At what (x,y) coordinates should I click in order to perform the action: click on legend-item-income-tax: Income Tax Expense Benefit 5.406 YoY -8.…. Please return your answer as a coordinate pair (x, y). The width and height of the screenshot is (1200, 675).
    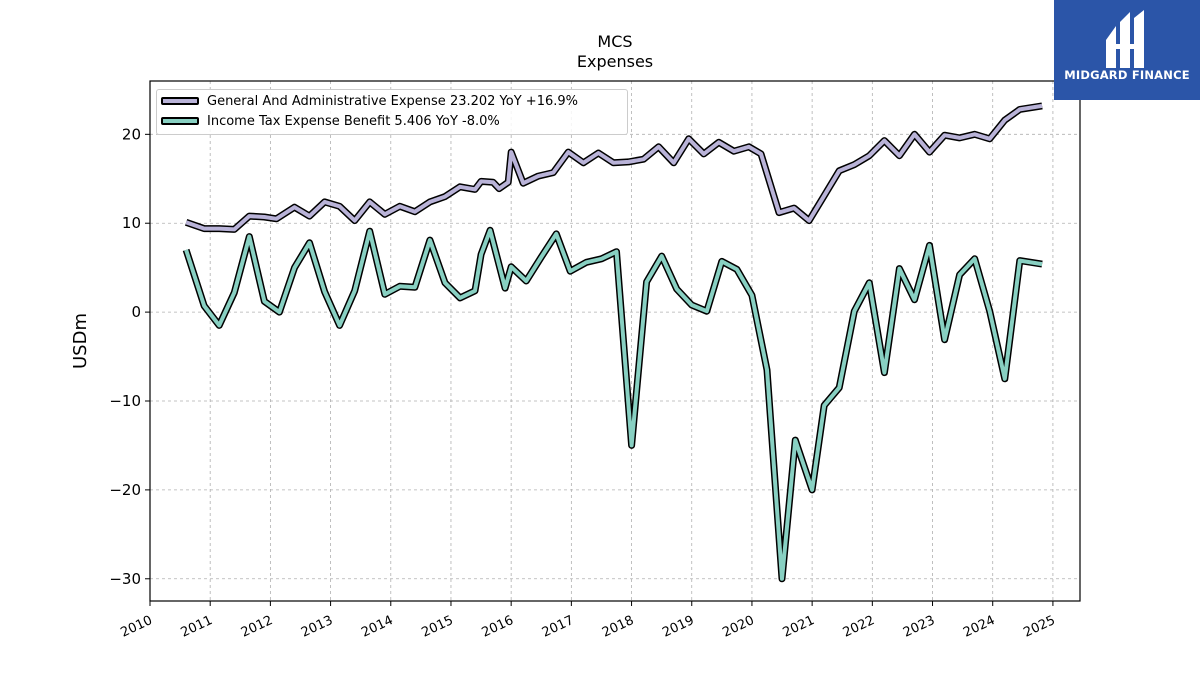
    Looking at the image, I should click on (330, 121).